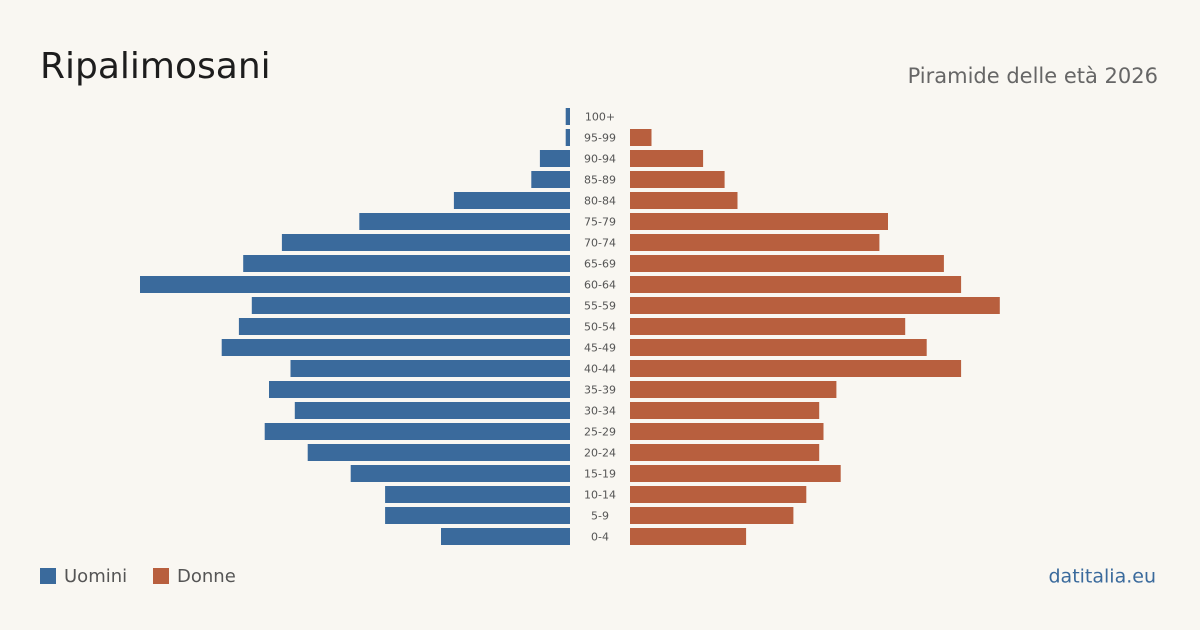  Describe the element at coordinates (95, 576) in the screenshot. I see `legend-label: Uomini` at that location.